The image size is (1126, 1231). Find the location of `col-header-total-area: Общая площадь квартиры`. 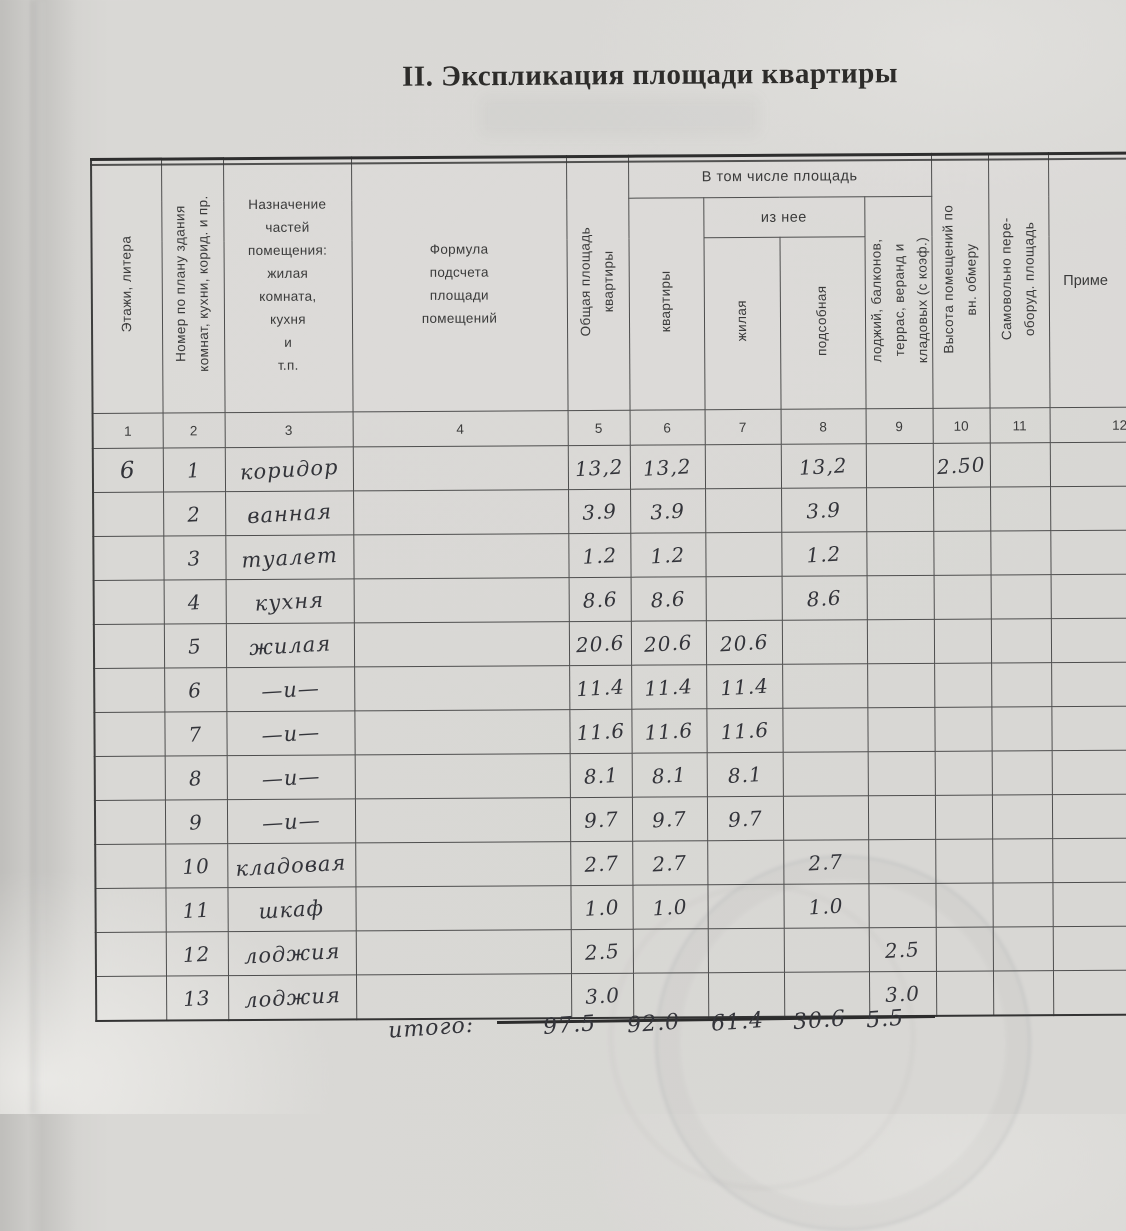

col-header-total-area: Общая площадь квартиры is located at coordinates (598, 283).